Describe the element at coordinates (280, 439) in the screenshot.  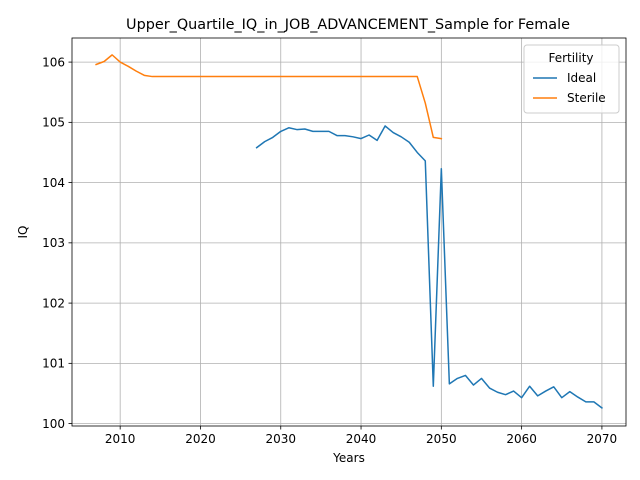
I see `x-tick-label: 2030` at that location.